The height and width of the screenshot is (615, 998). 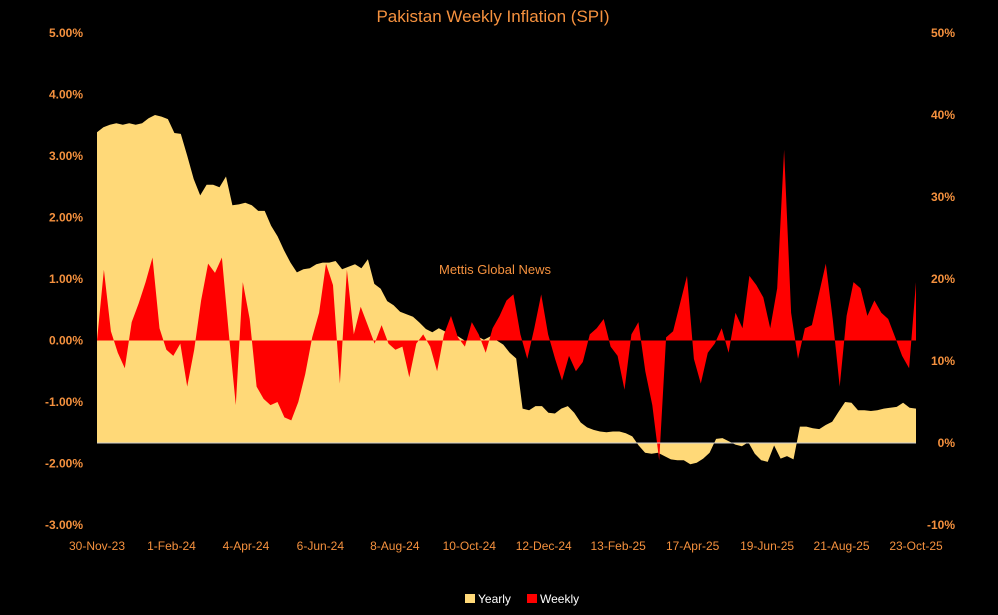 I want to click on x-axis-tick-label: 1-Feb-24, so click(x=171, y=546).